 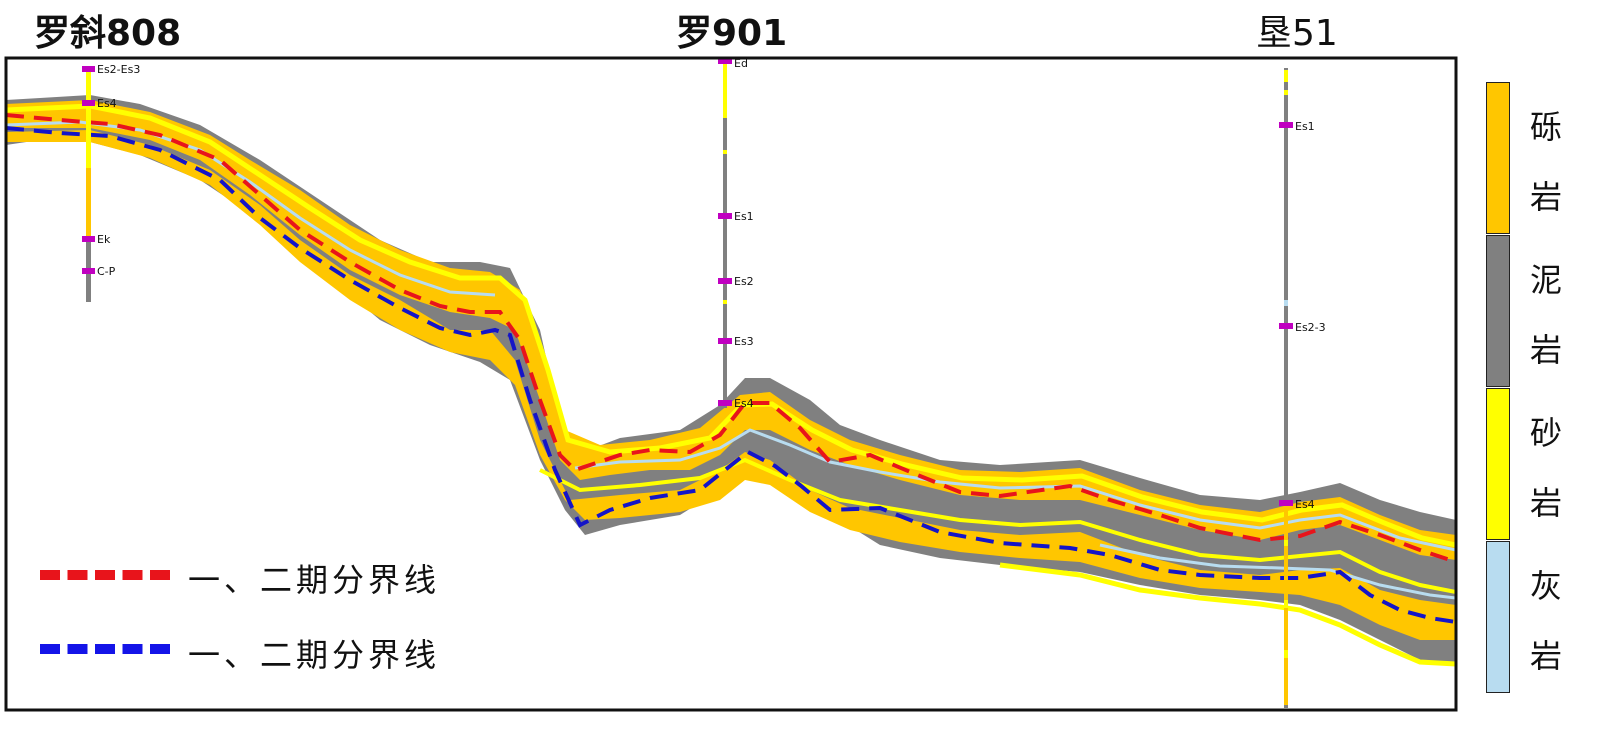 What do you see at coordinates (732, 33) in the screenshot?
I see `well-title-luo901: 罗901` at bounding box center [732, 33].